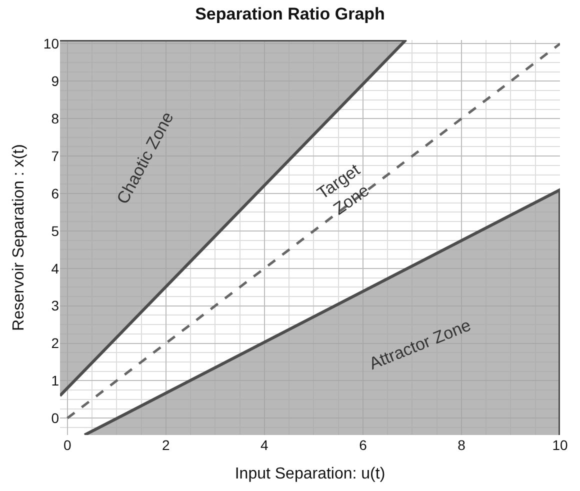  I want to click on chart-title: Separation Ratio Graph, so click(290, 14).